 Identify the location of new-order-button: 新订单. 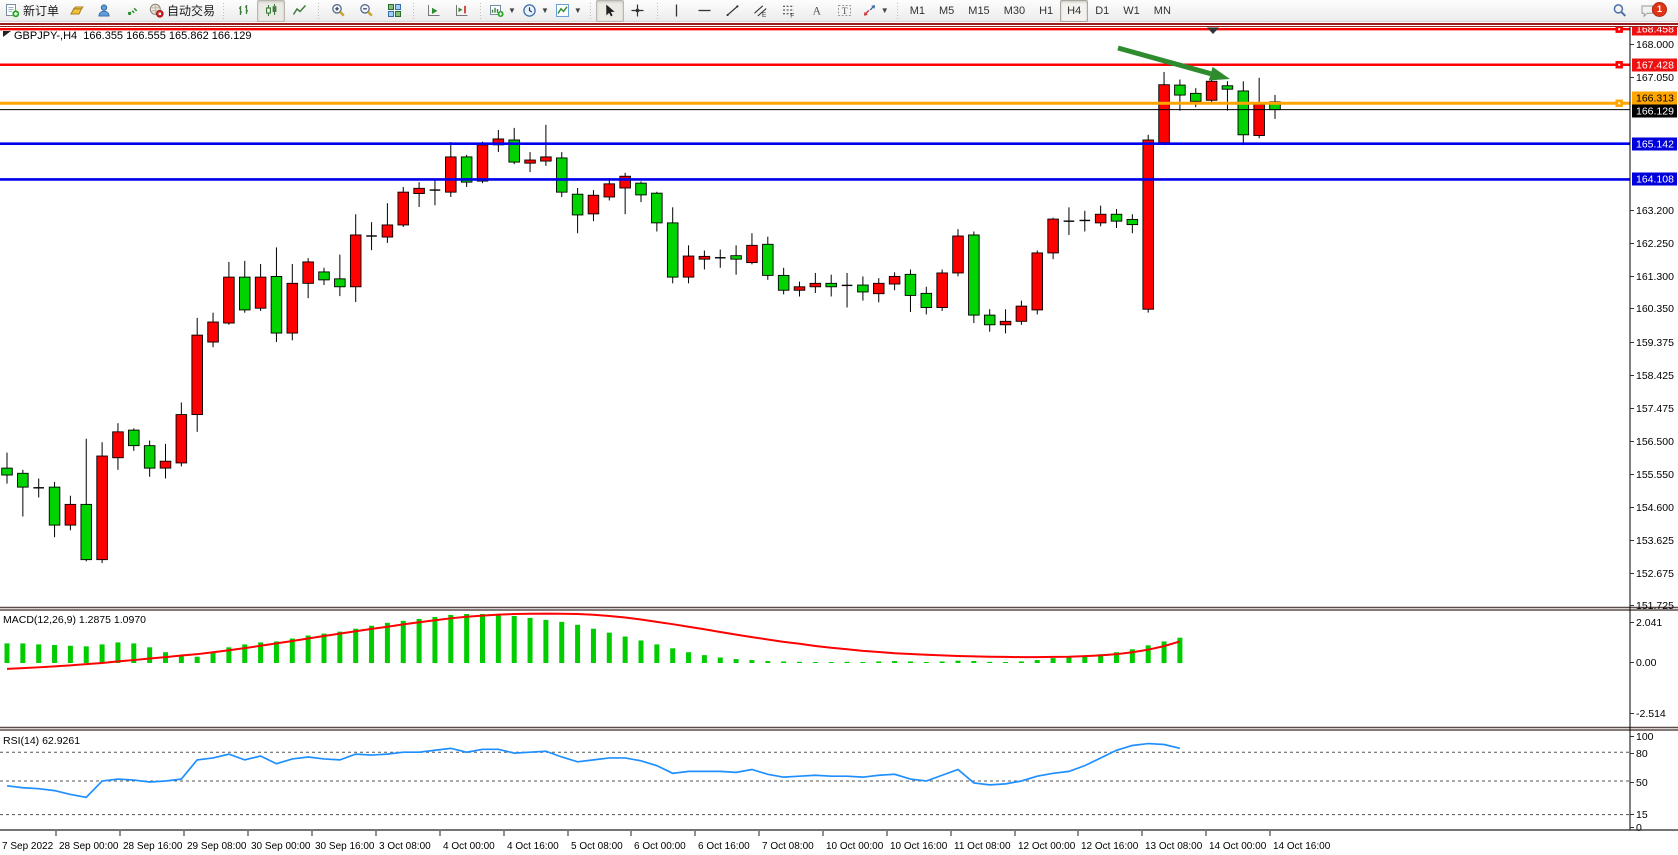
(32, 11).